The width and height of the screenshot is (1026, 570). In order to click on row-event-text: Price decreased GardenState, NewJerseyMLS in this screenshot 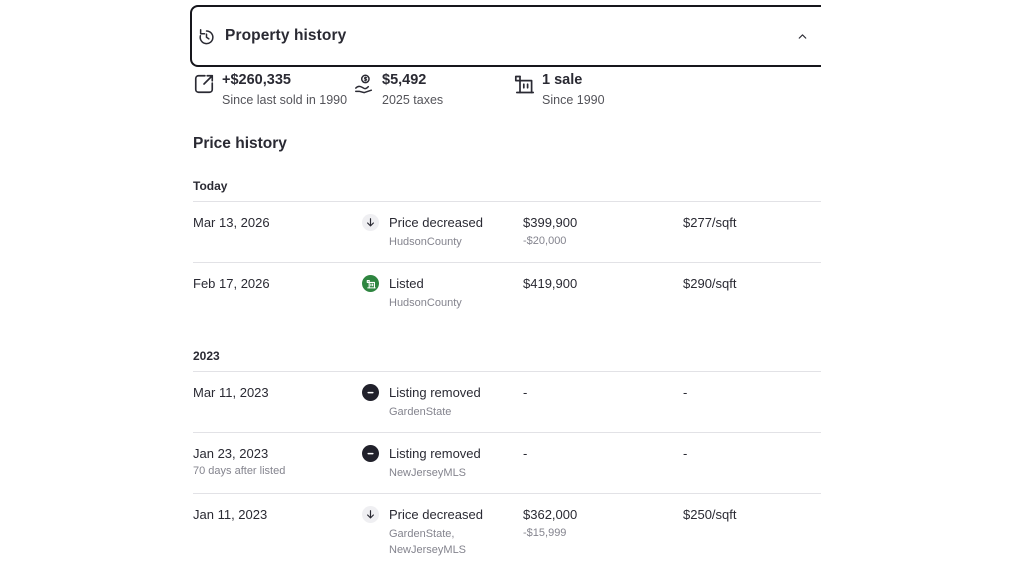, I will do `click(436, 533)`.